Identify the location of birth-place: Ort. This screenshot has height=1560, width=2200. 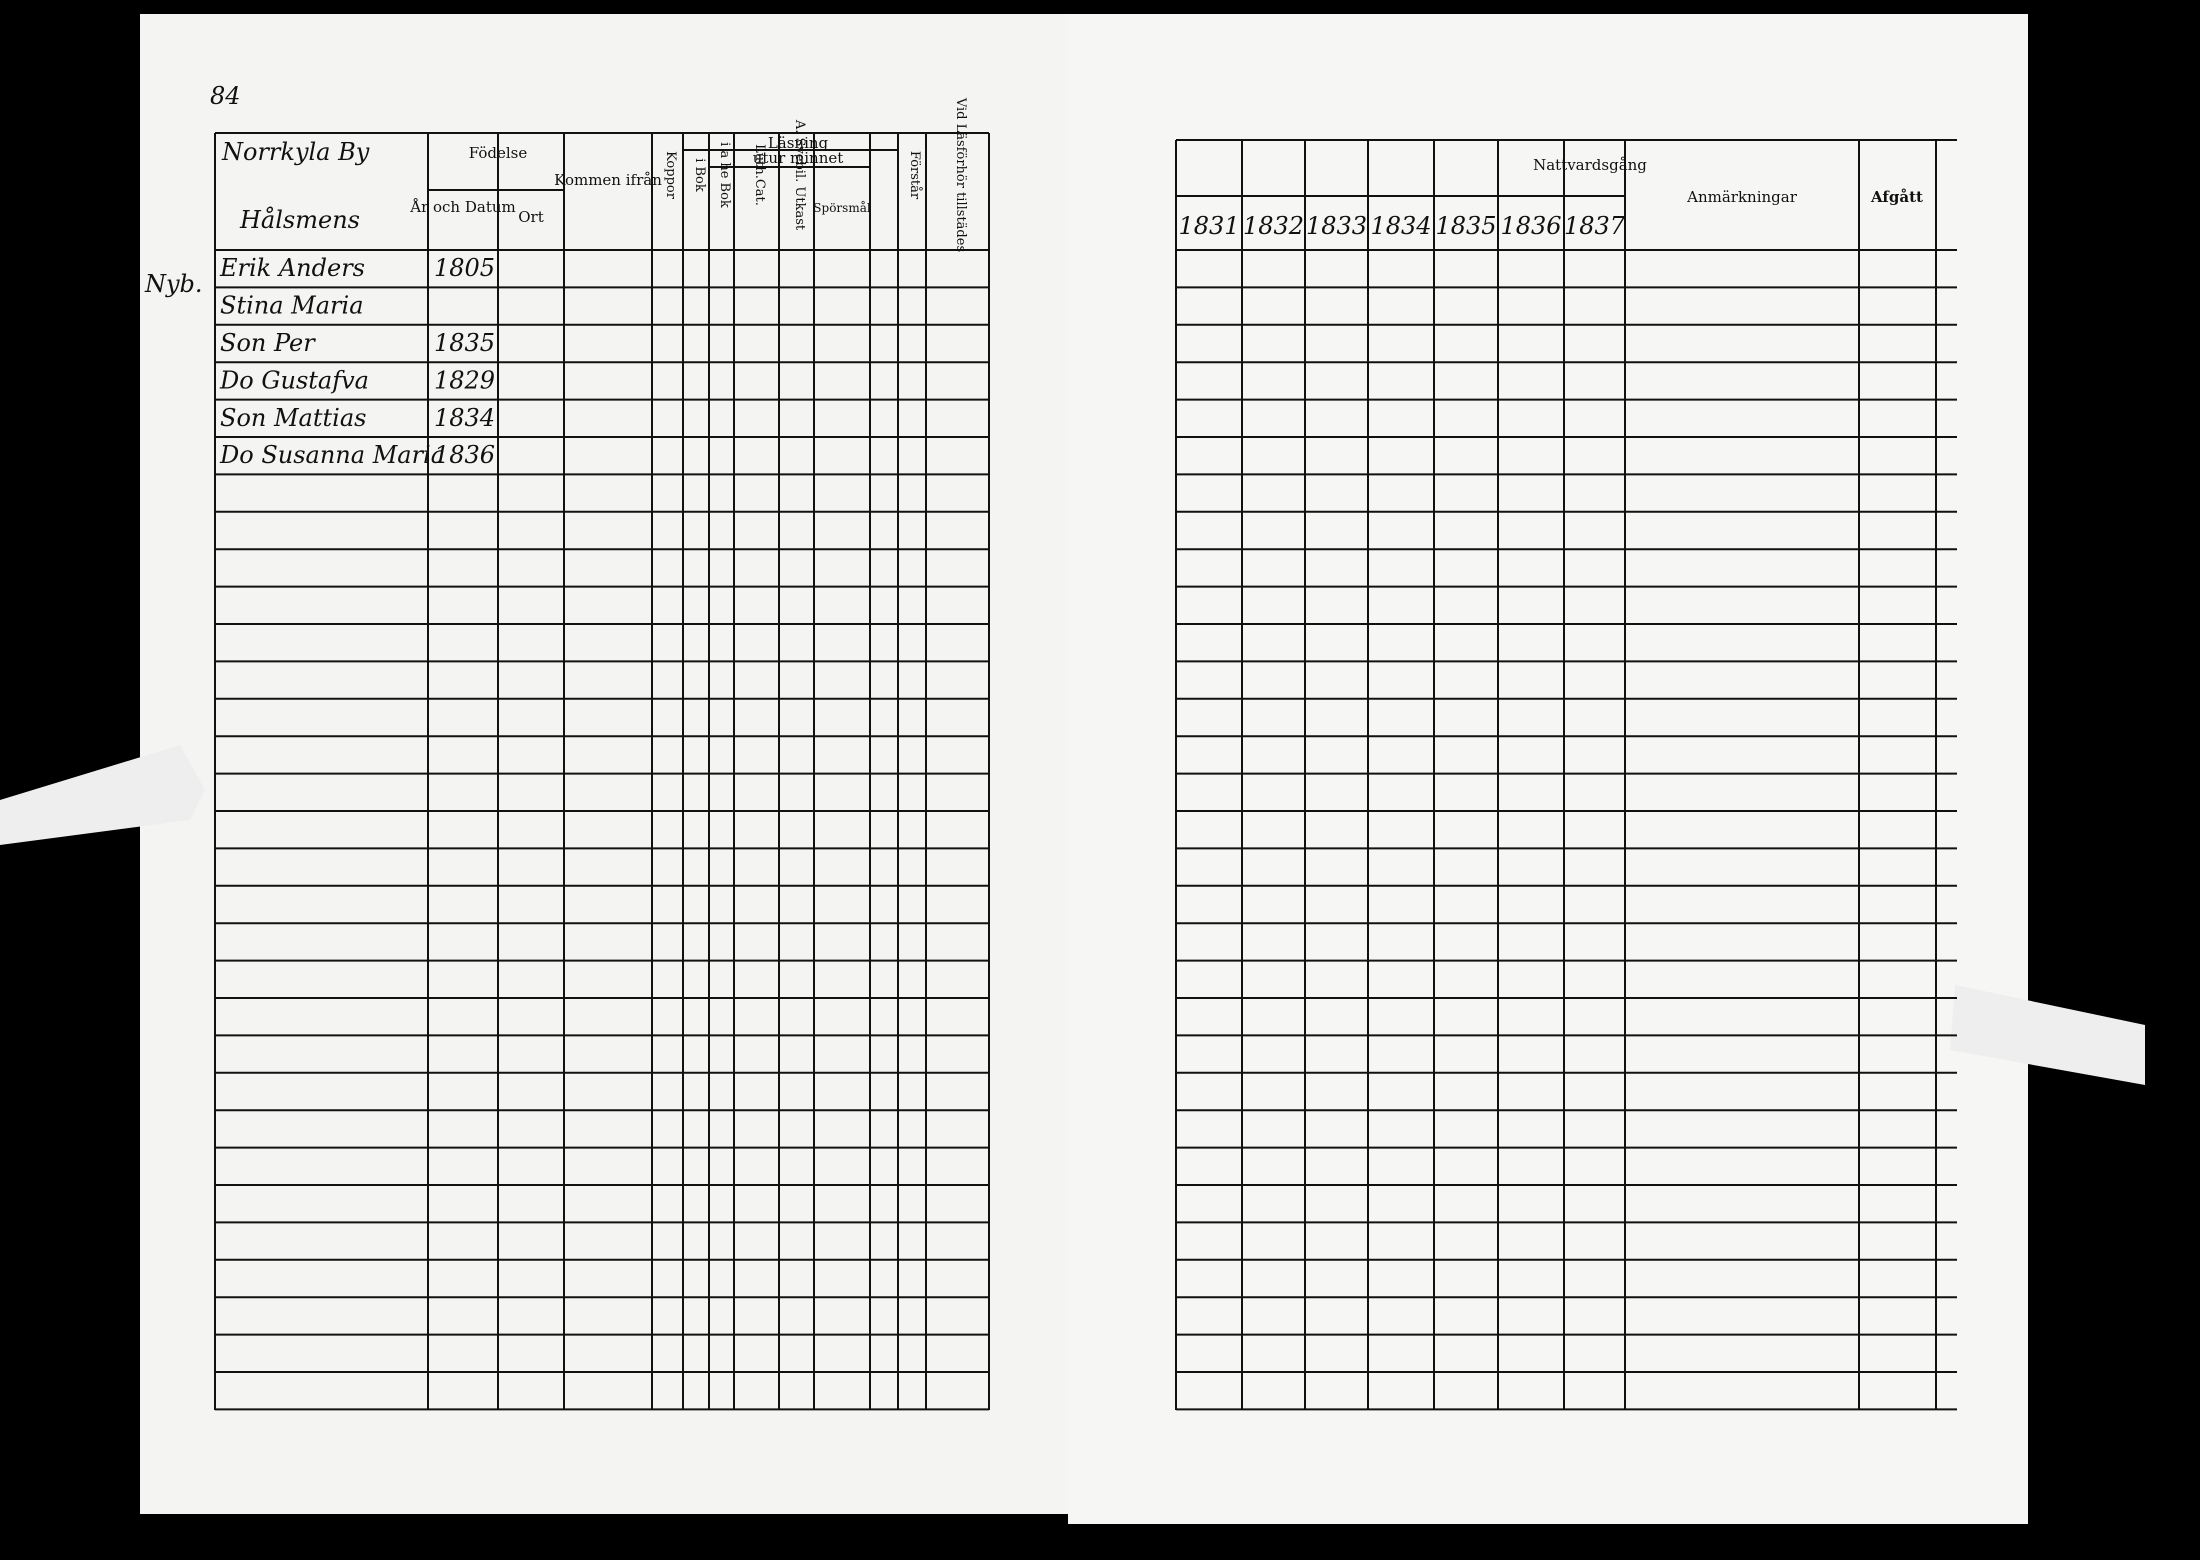
(531, 217).